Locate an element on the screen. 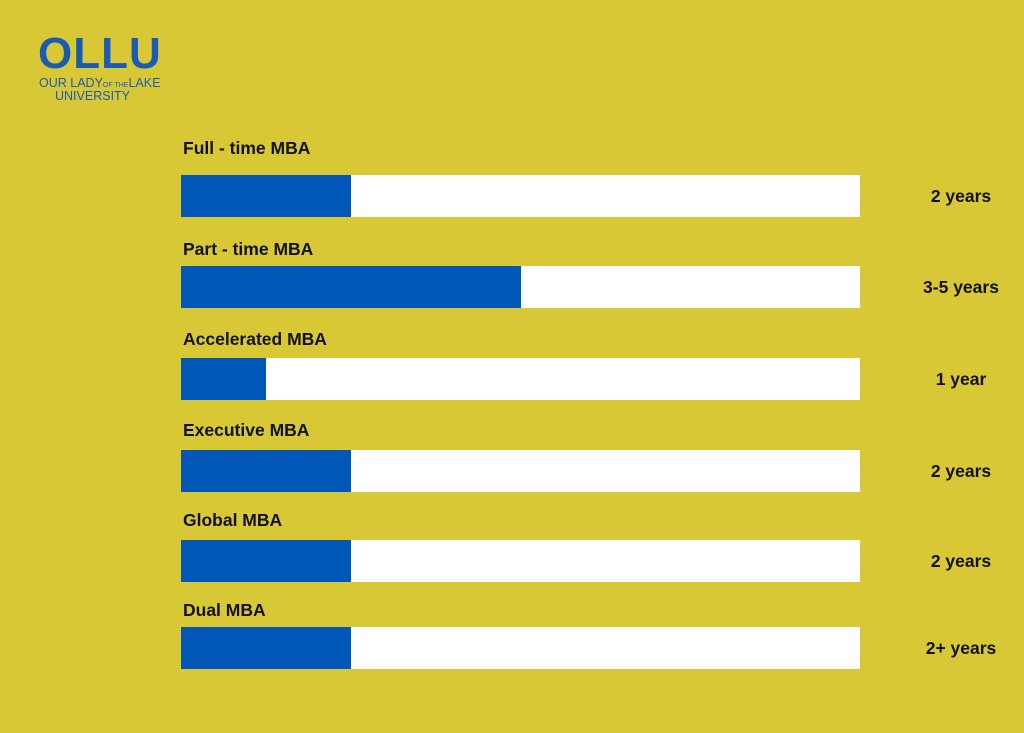 Image resolution: width=1024 pixels, height=733 pixels. logo-line2: UNIVERSITY is located at coordinates (93, 96).